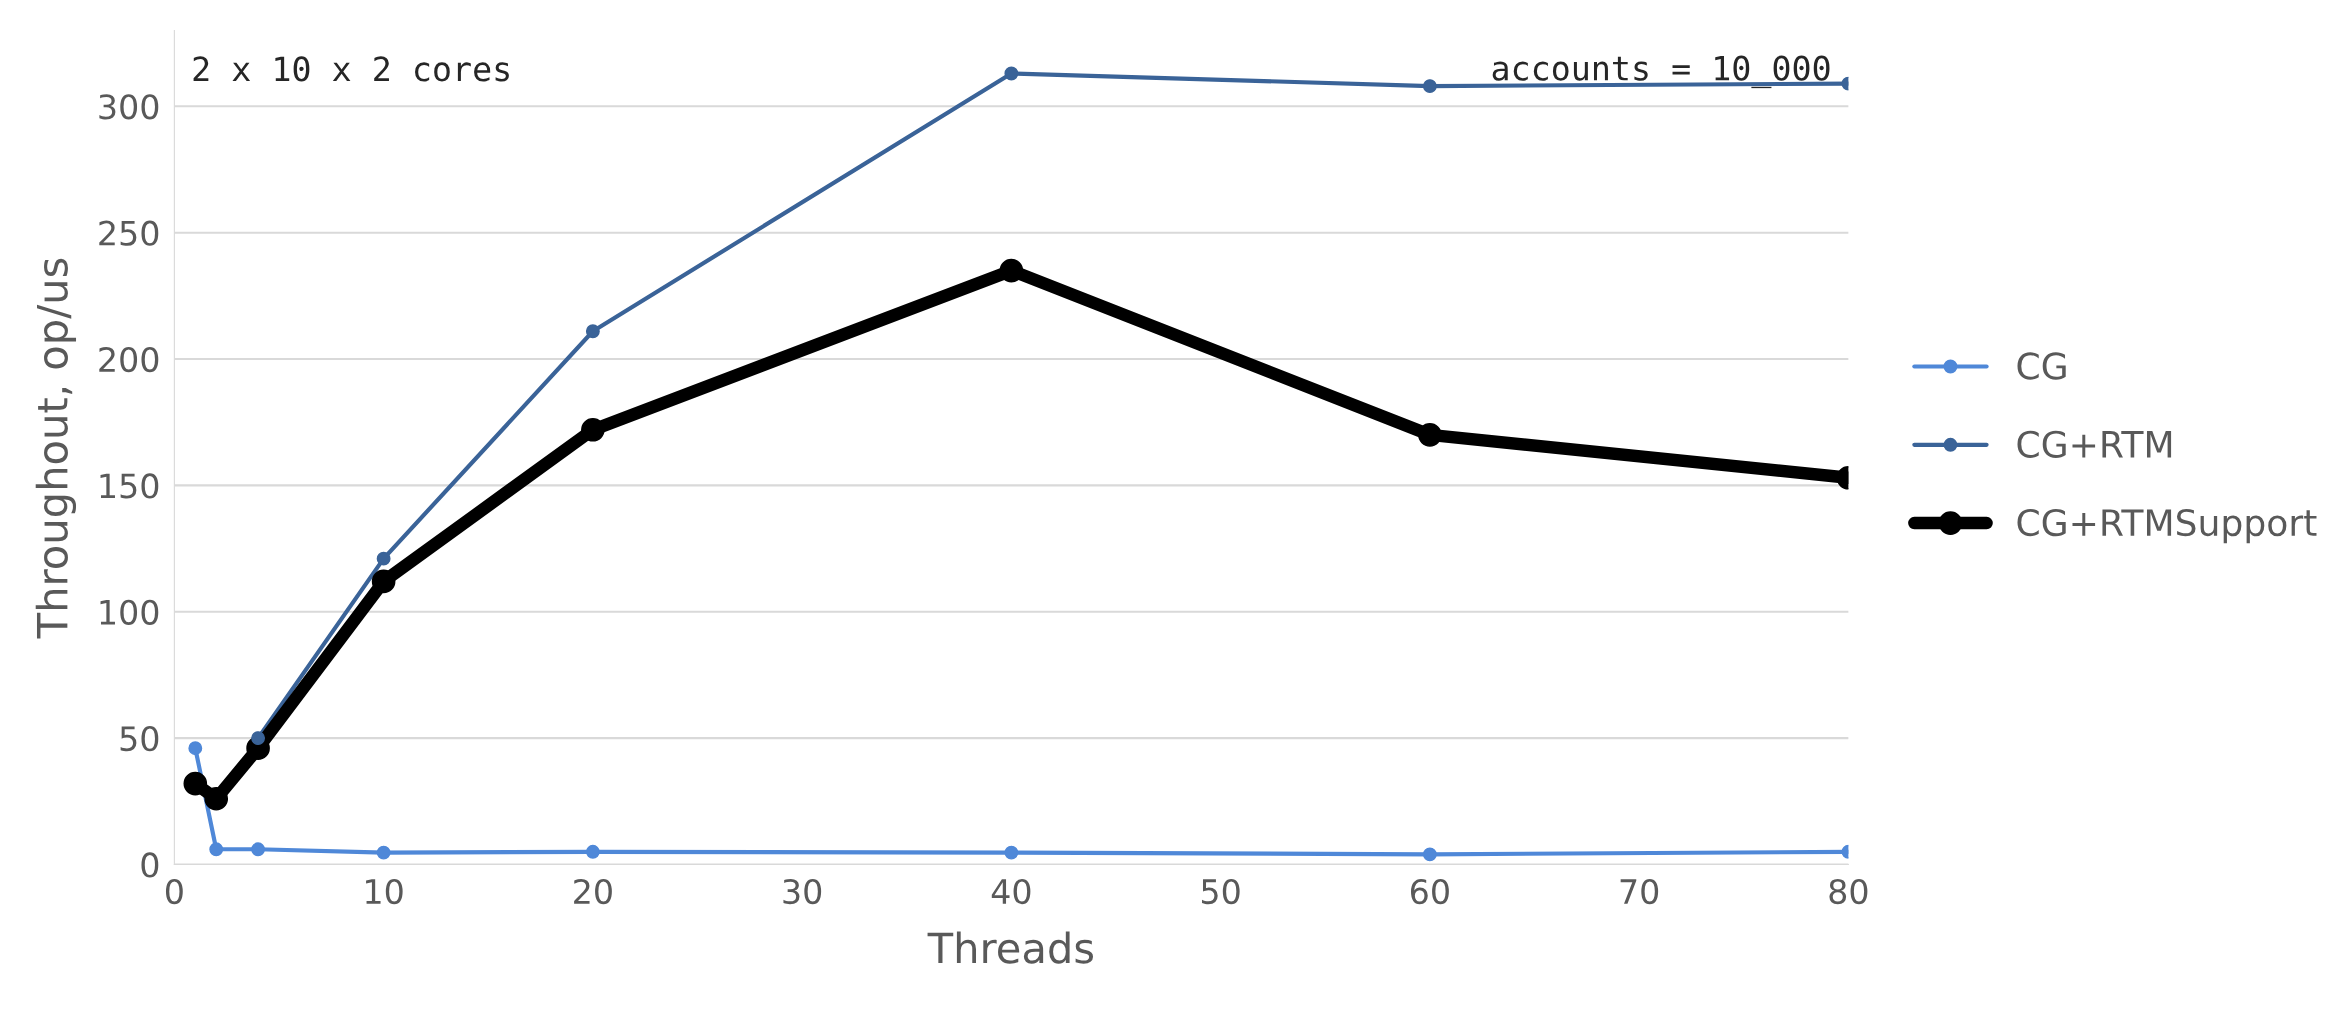 This screenshot has width=2325, height=1017. I want to click on x-axis-title: Threads, so click(1010, 947).